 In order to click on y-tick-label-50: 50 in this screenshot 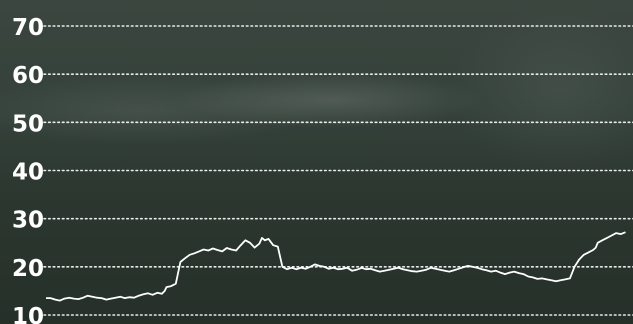, I will do `click(28, 124)`.